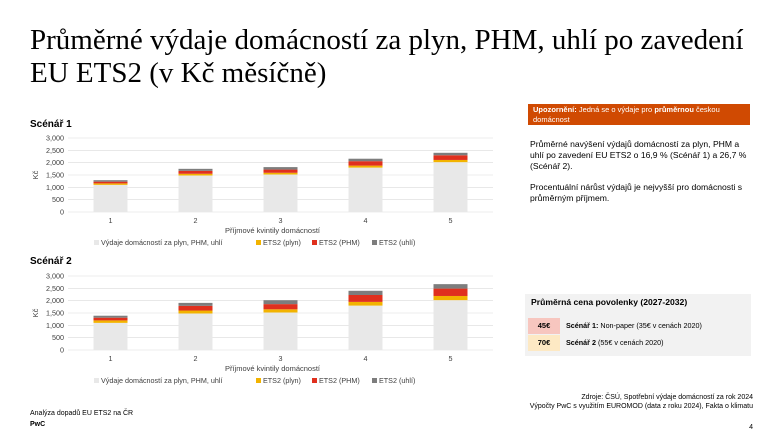  Describe the element at coordinates (51, 124) in the screenshot. I see `scenario1-label: Scénář 1` at that location.